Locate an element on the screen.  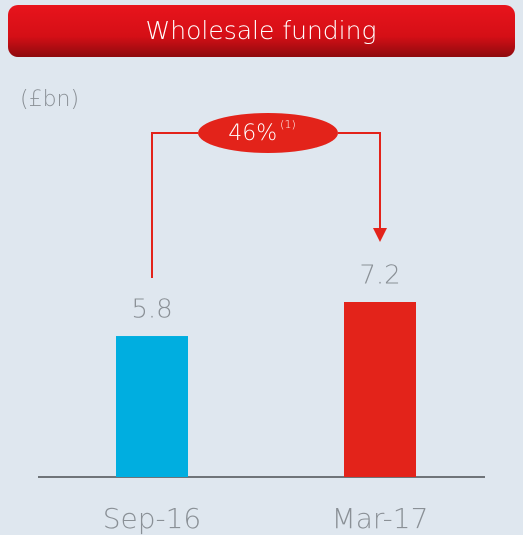
header-bar is located at coordinates (261, 31).